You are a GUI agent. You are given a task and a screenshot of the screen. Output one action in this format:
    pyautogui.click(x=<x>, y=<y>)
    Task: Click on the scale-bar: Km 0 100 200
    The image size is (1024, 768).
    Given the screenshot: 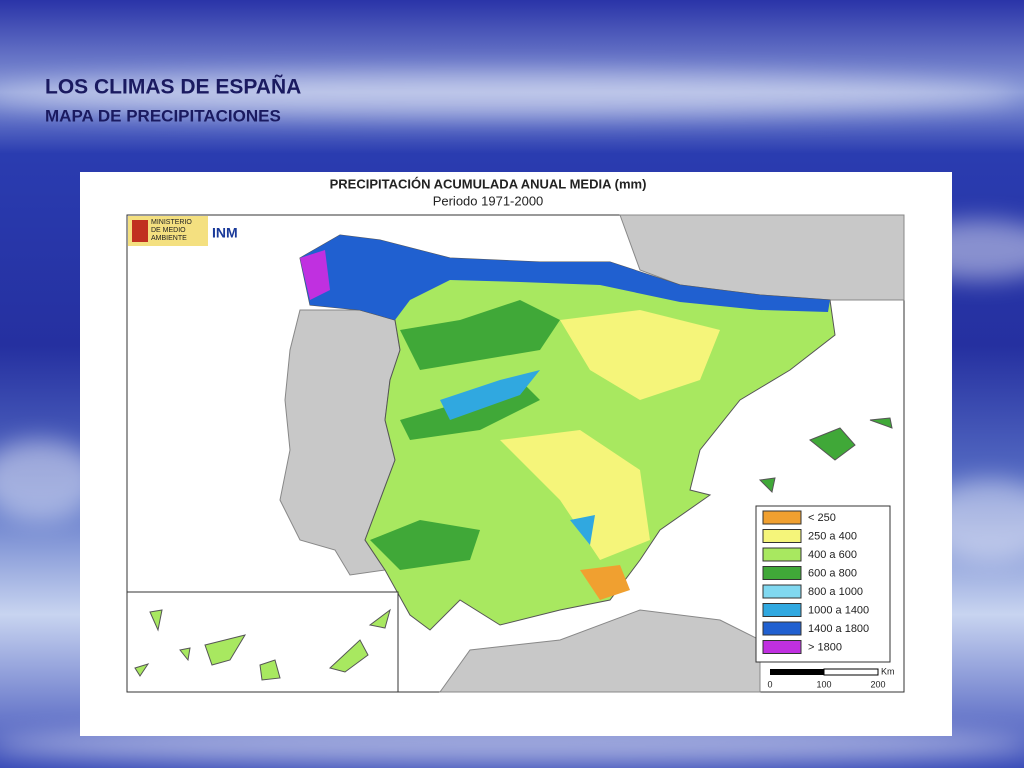 What is the action you would take?
    pyautogui.click(x=830, y=677)
    